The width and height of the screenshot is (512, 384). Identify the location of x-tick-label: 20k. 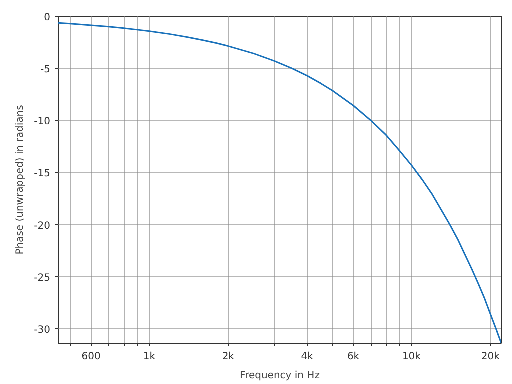
(490, 357).